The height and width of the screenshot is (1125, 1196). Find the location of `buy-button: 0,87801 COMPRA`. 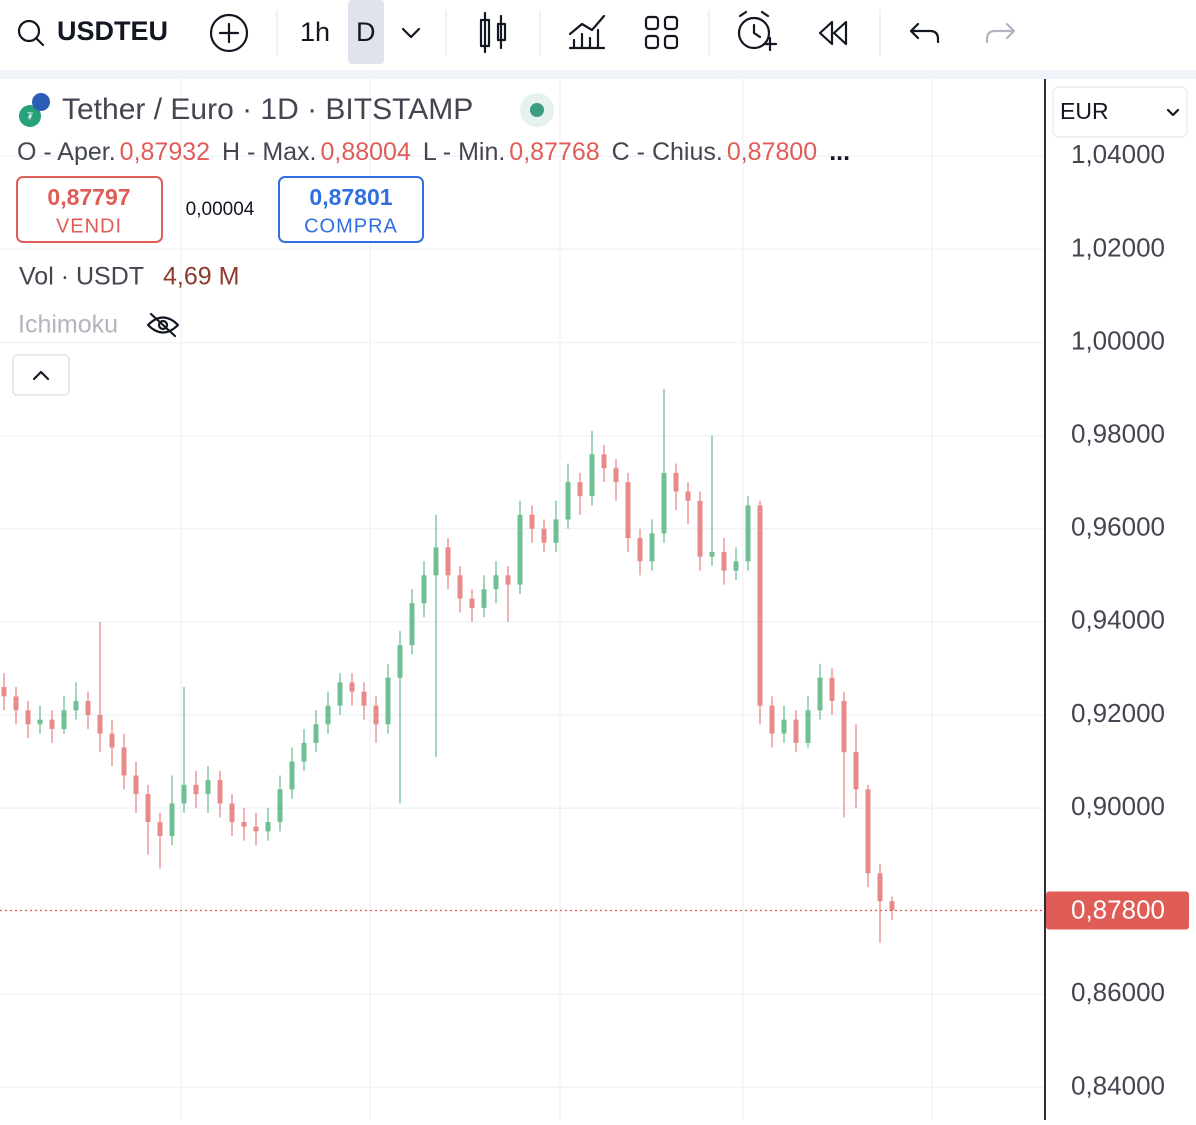

buy-button: 0,87801 COMPRA is located at coordinates (351, 209).